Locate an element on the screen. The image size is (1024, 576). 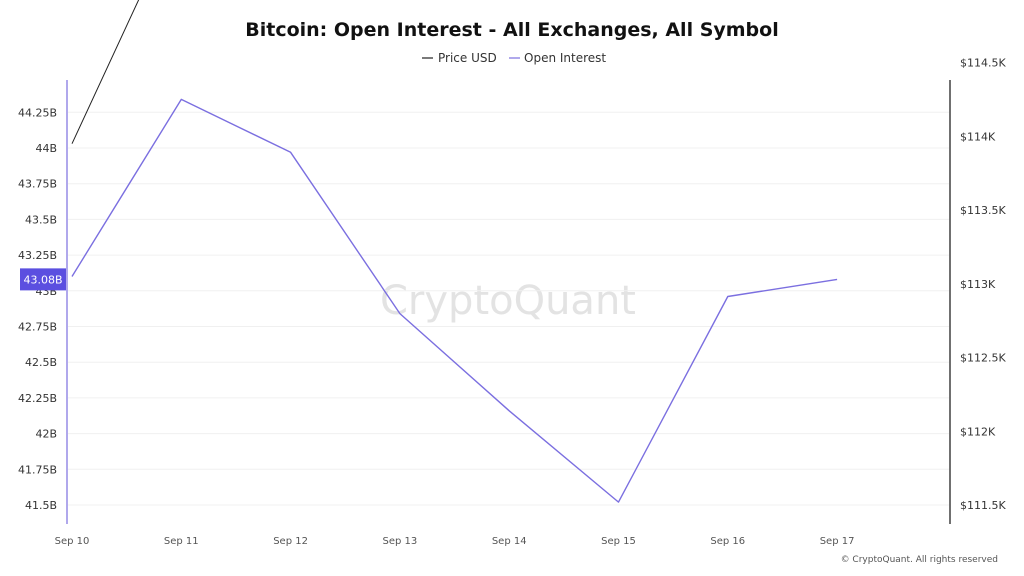
left-tick-label: 43.5B is located at coordinates (41, 219).